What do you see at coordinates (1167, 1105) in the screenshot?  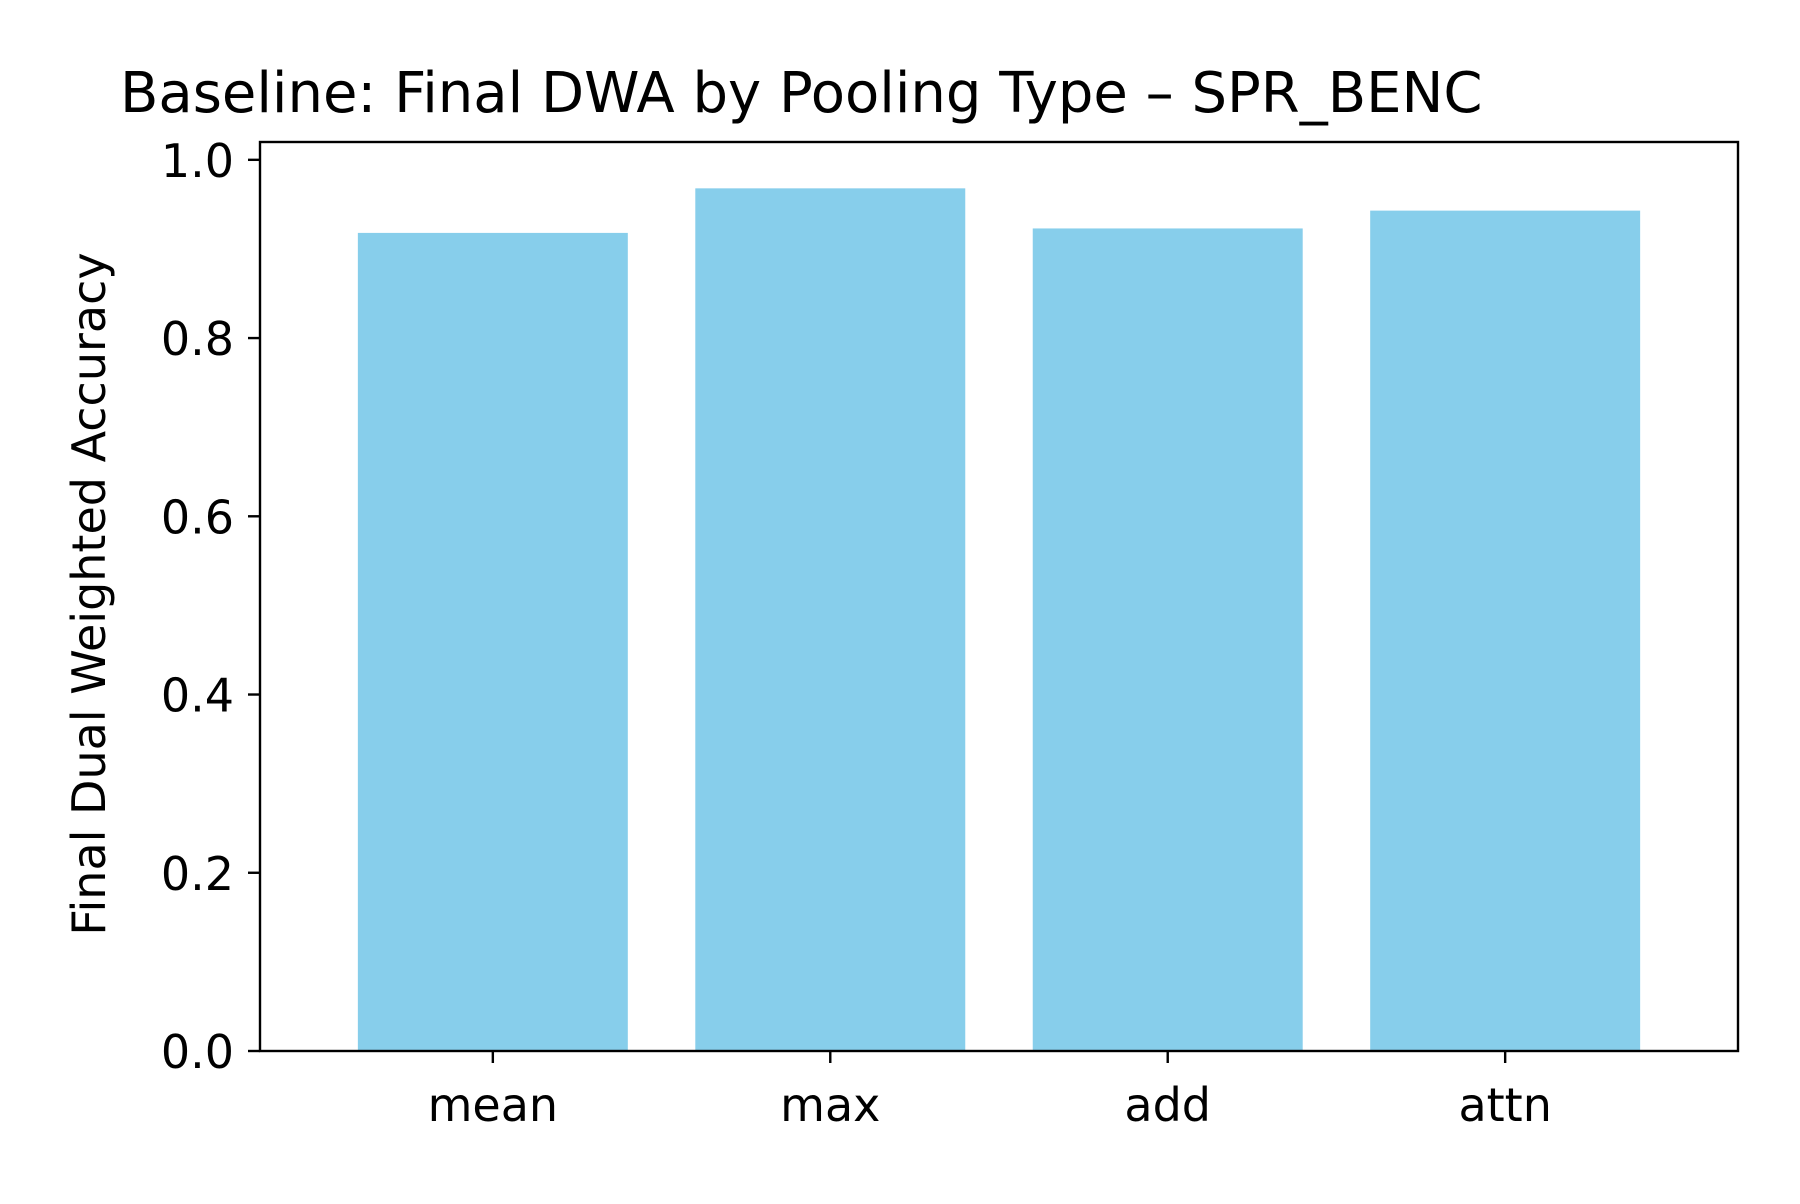 I see `x-tick-label-add: add` at bounding box center [1167, 1105].